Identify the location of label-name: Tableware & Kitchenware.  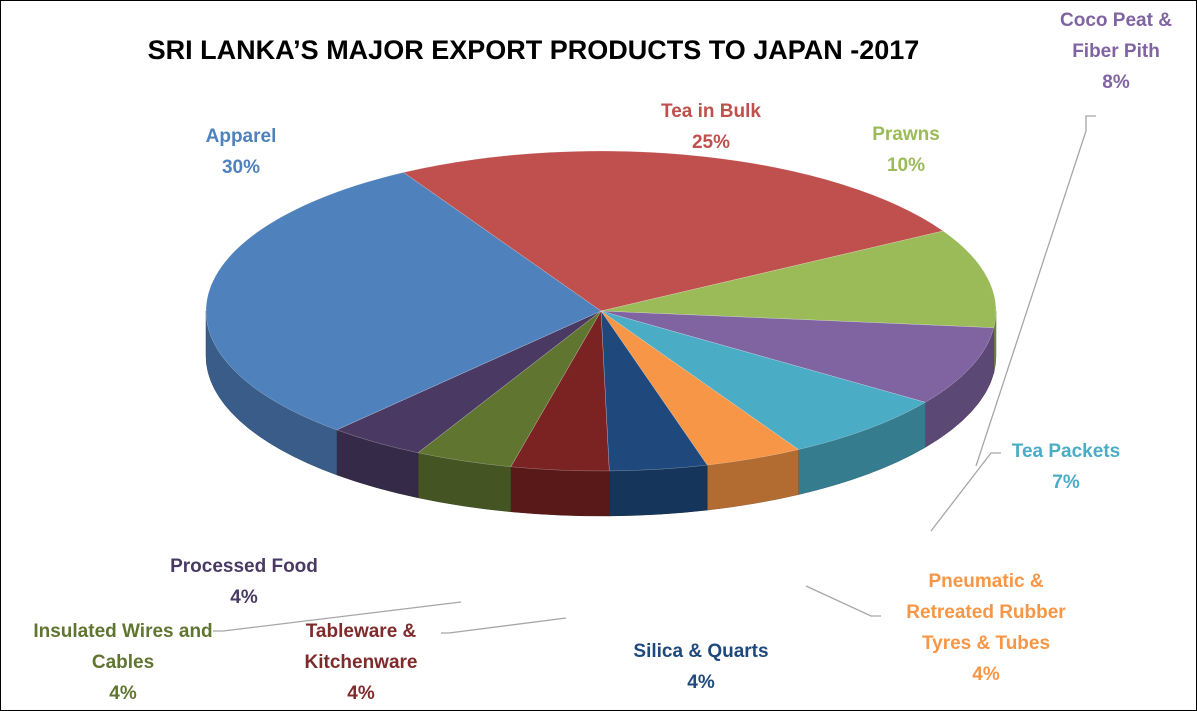
(361, 647).